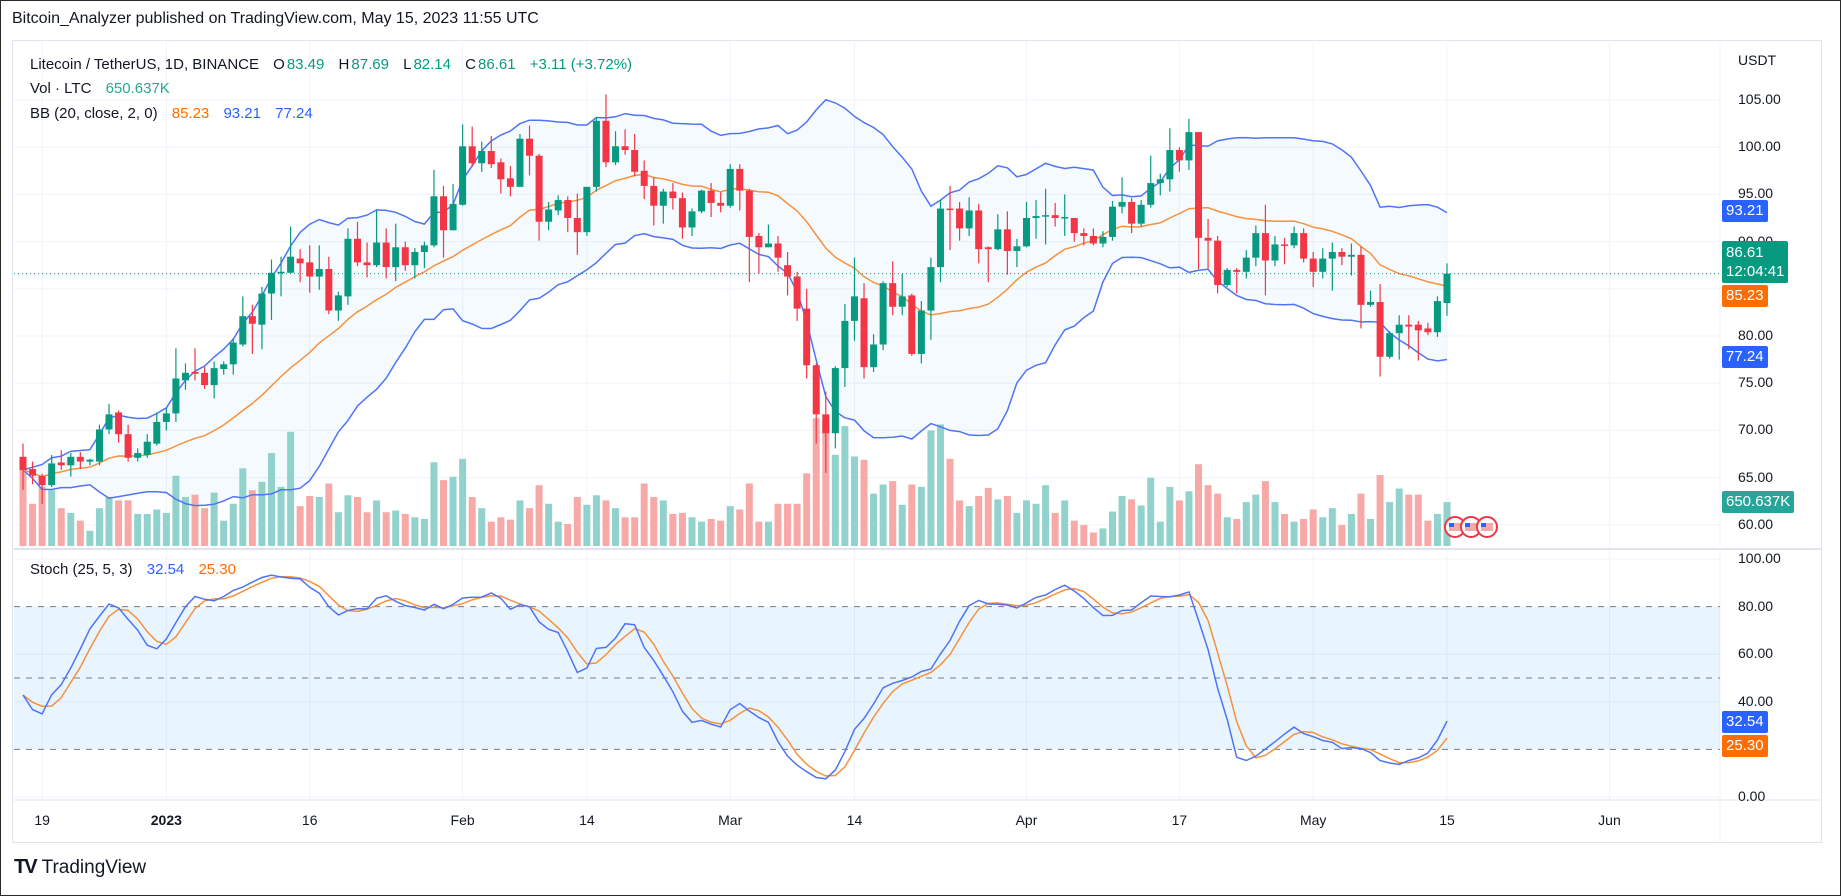 The height and width of the screenshot is (896, 1841). Describe the element at coordinates (1752, 796) in the screenshot. I see `stoch-tick-label: 0.00` at that location.